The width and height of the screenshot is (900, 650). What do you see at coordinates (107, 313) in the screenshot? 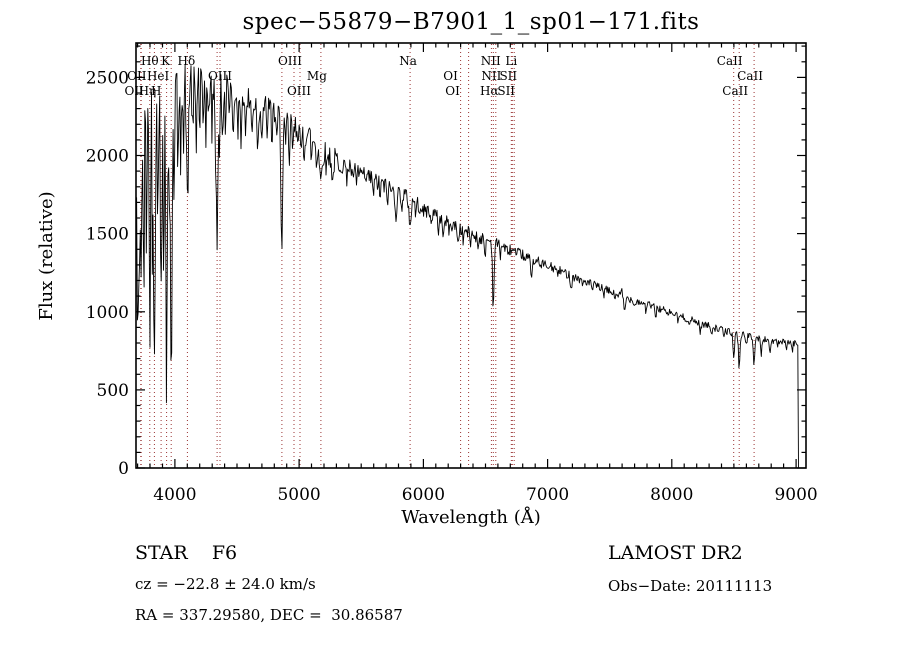
I see `y-tick-label: 1000` at bounding box center [107, 313].